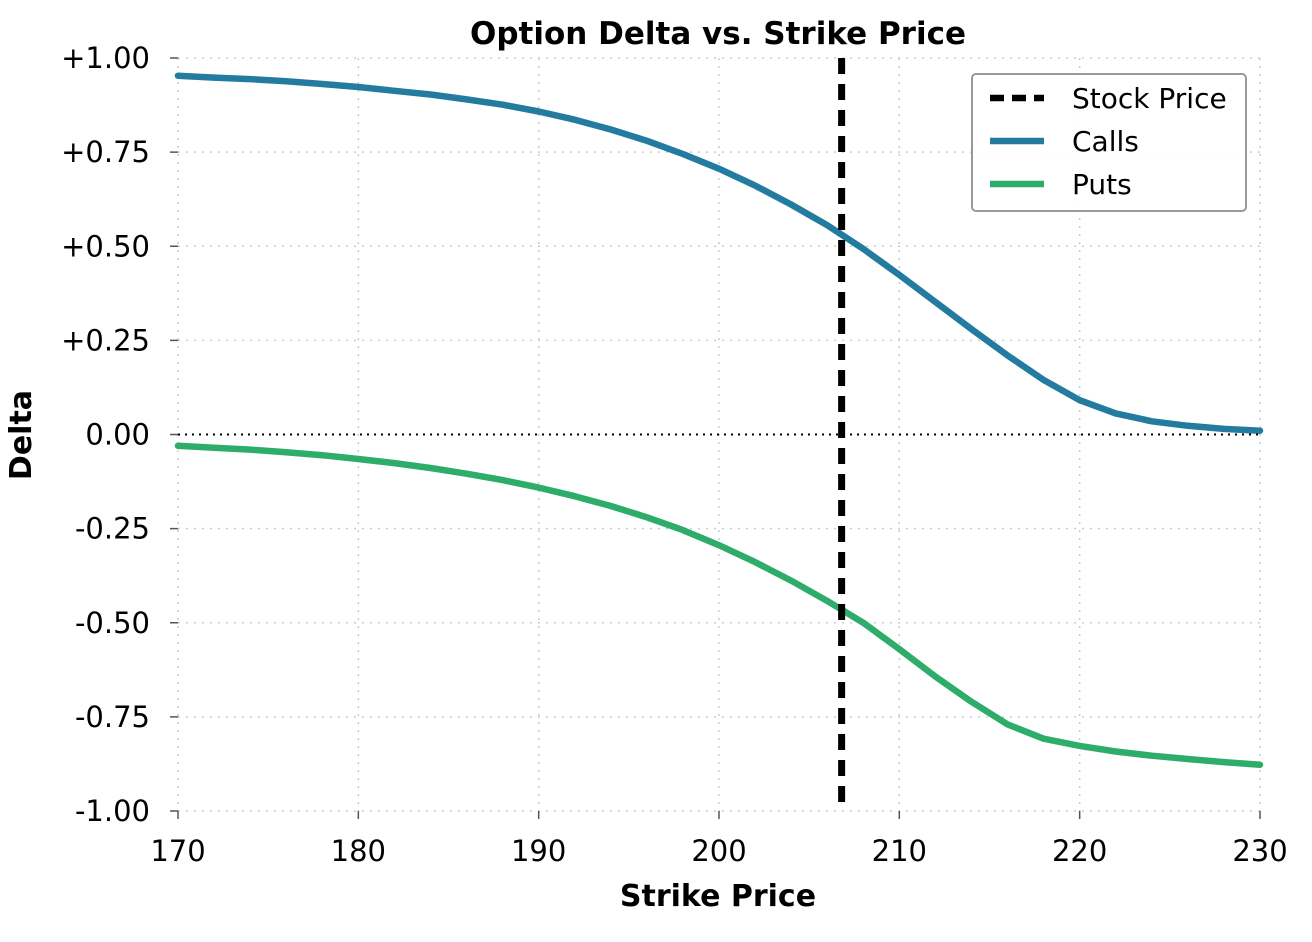 Image resolution: width=1312 pixels, height=942 pixels. What do you see at coordinates (358, 851) in the screenshot?
I see `x-tick-label: 180` at bounding box center [358, 851].